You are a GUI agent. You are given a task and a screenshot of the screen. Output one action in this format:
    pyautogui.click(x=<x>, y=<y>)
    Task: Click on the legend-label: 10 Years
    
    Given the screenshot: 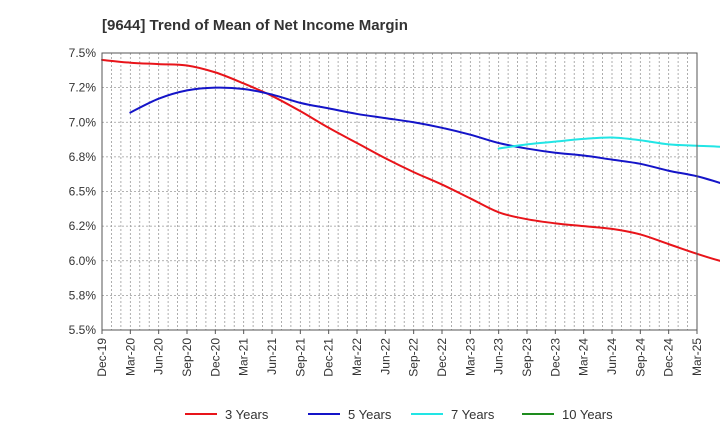 What is the action you would take?
    pyautogui.click(x=587, y=414)
    